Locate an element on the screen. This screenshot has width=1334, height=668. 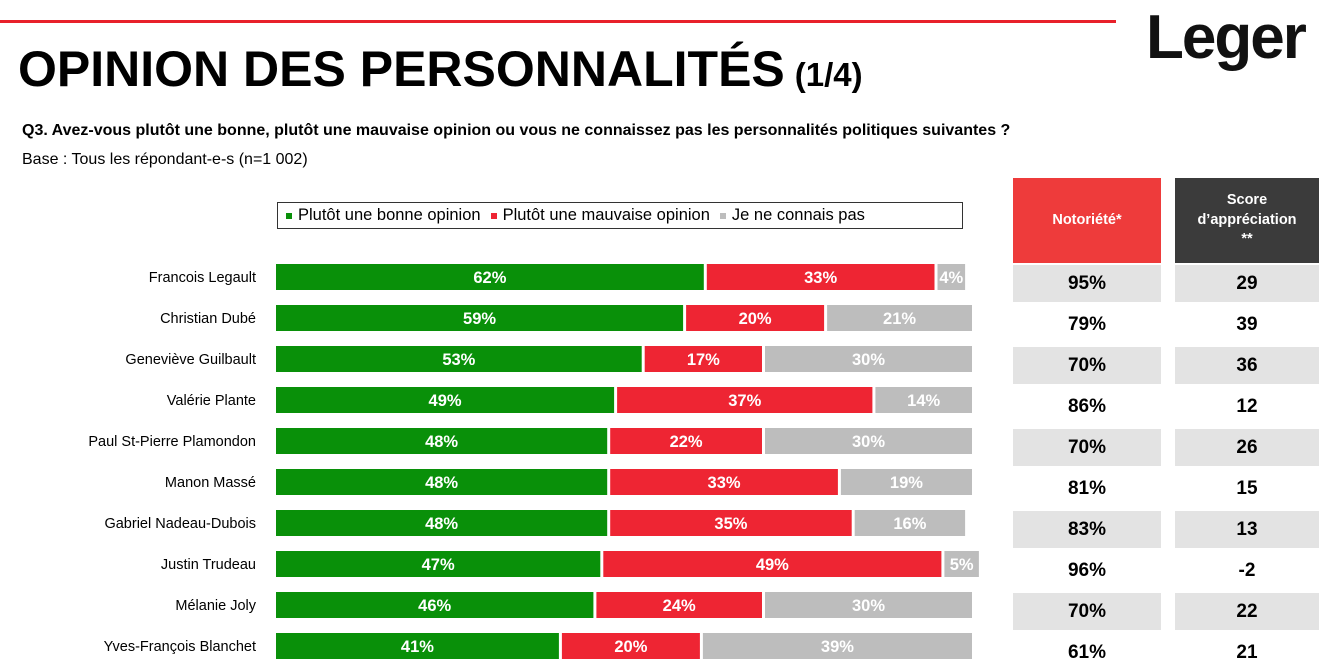
category-label: Francois Legault is located at coordinates (202, 278).